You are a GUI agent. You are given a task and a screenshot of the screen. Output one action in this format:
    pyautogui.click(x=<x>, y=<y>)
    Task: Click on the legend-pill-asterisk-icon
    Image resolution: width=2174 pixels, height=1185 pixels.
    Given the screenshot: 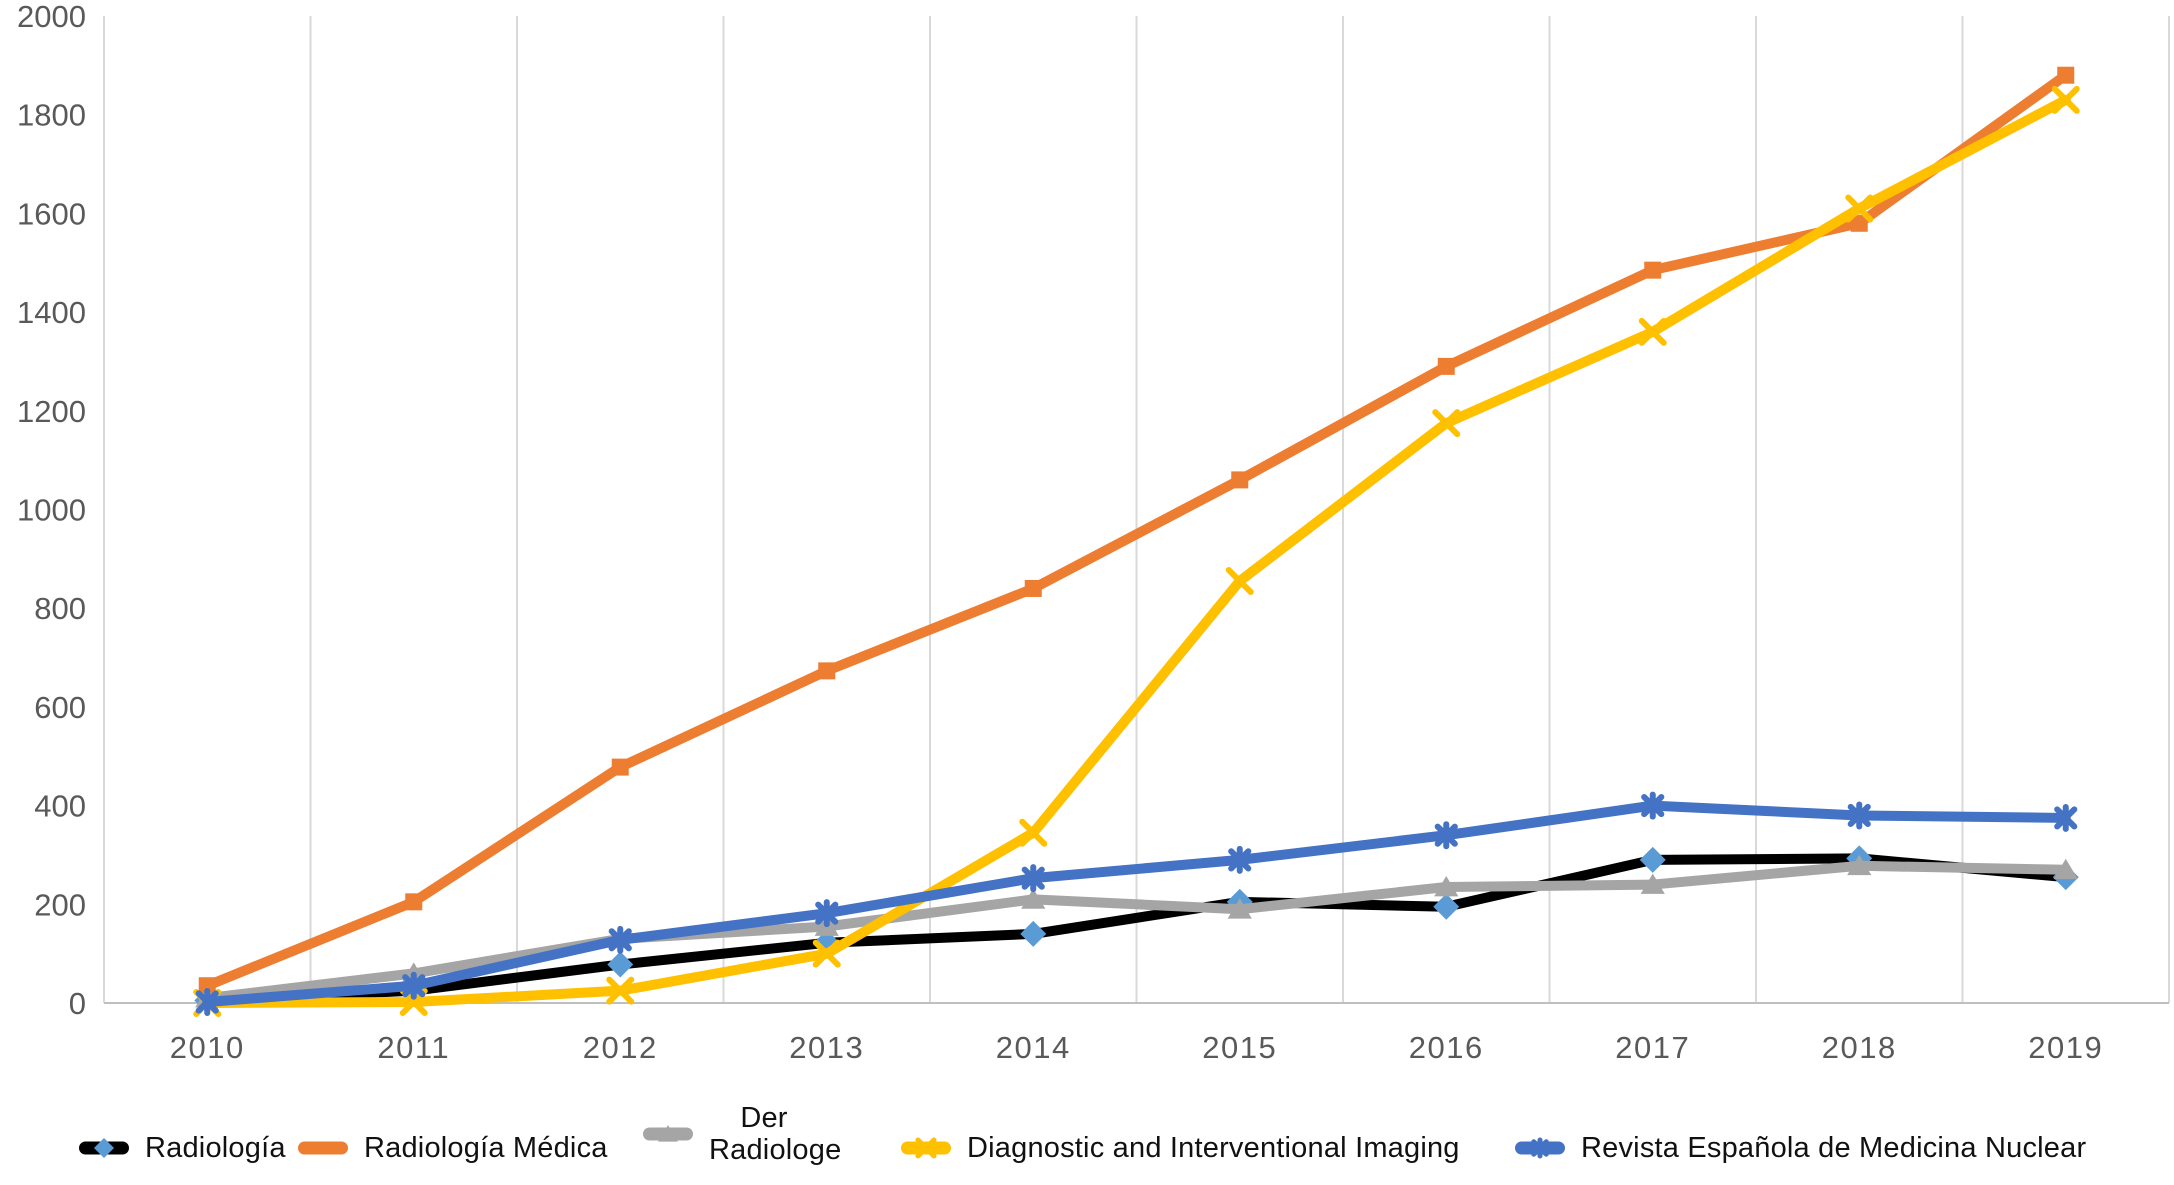 What is the action you would take?
    pyautogui.click(x=1540, y=1148)
    